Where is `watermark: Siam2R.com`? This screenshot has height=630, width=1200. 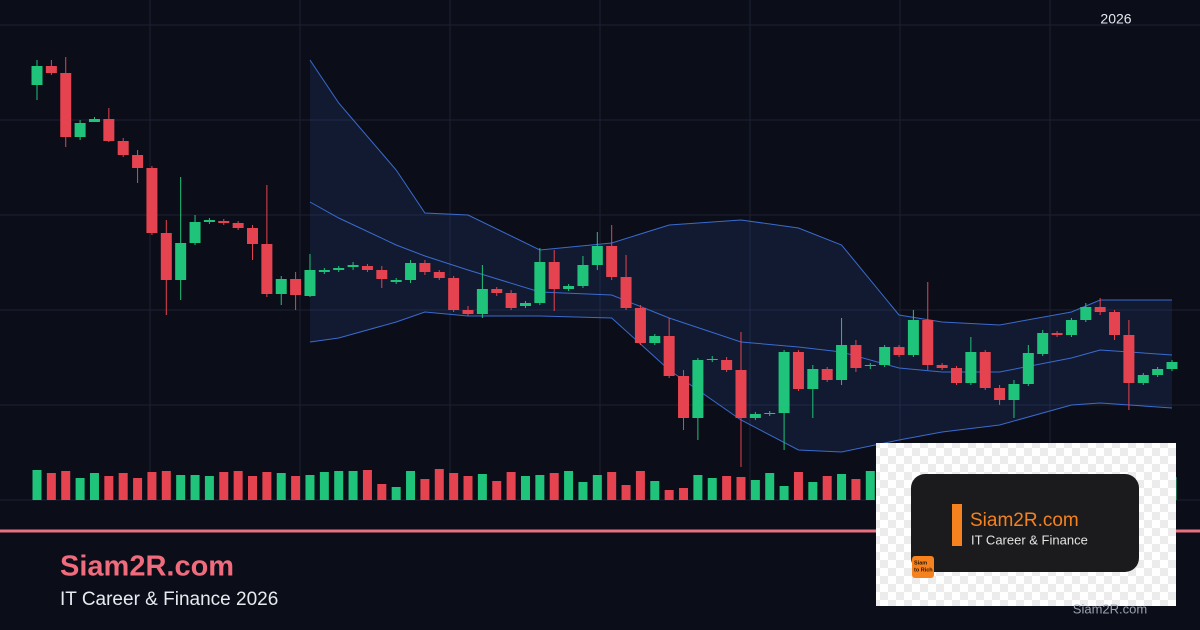 watermark: Siam2R.com is located at coordinates (1110, 608).